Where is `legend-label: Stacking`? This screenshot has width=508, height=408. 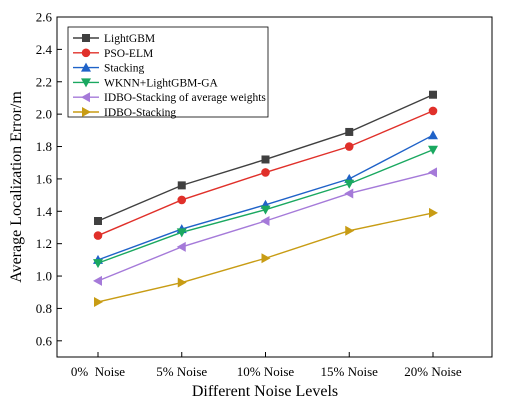 legend-label: Stacking is located at coordinates (124, 69).